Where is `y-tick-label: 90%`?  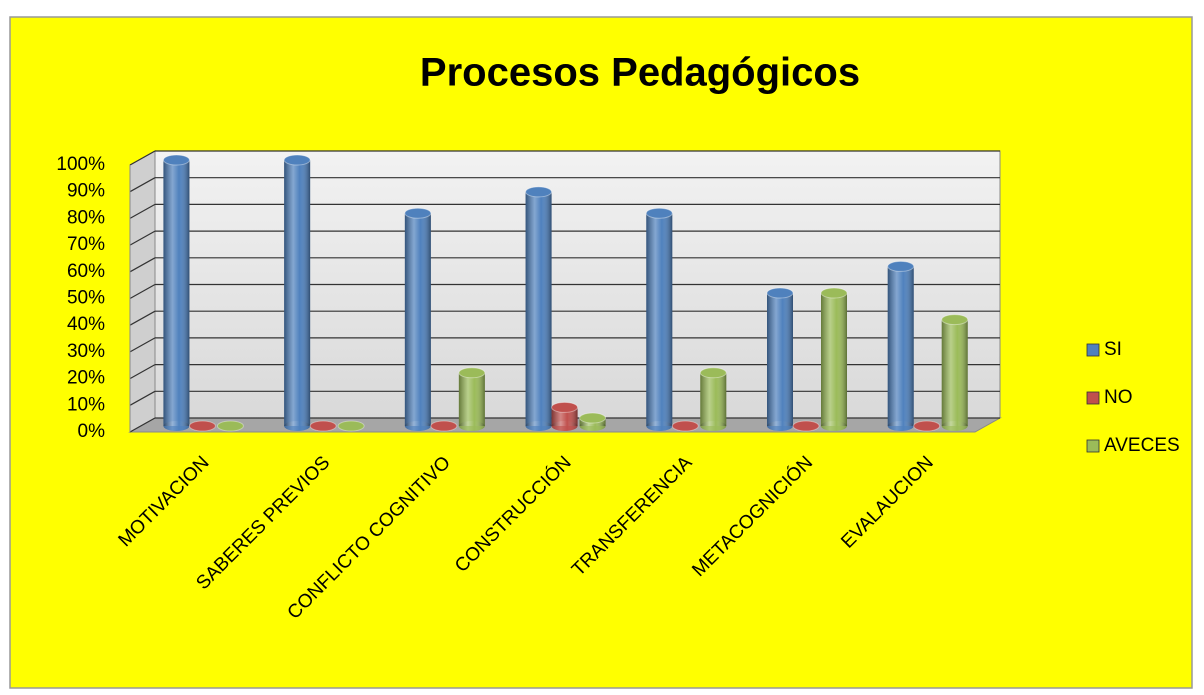 y-tick-label: 90% is located at coordinates (86, 191).